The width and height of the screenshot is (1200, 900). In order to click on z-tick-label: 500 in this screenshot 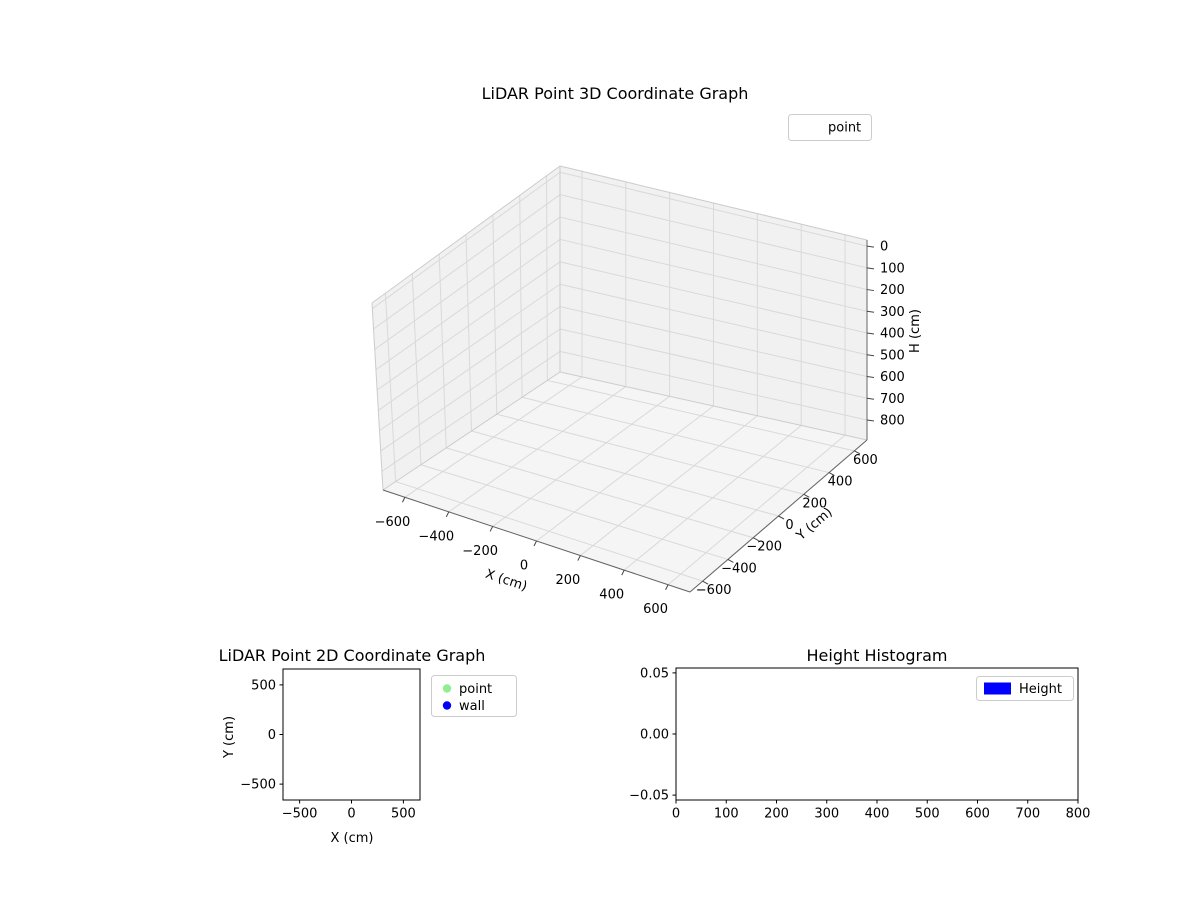, I will do `click(892, 355)`.